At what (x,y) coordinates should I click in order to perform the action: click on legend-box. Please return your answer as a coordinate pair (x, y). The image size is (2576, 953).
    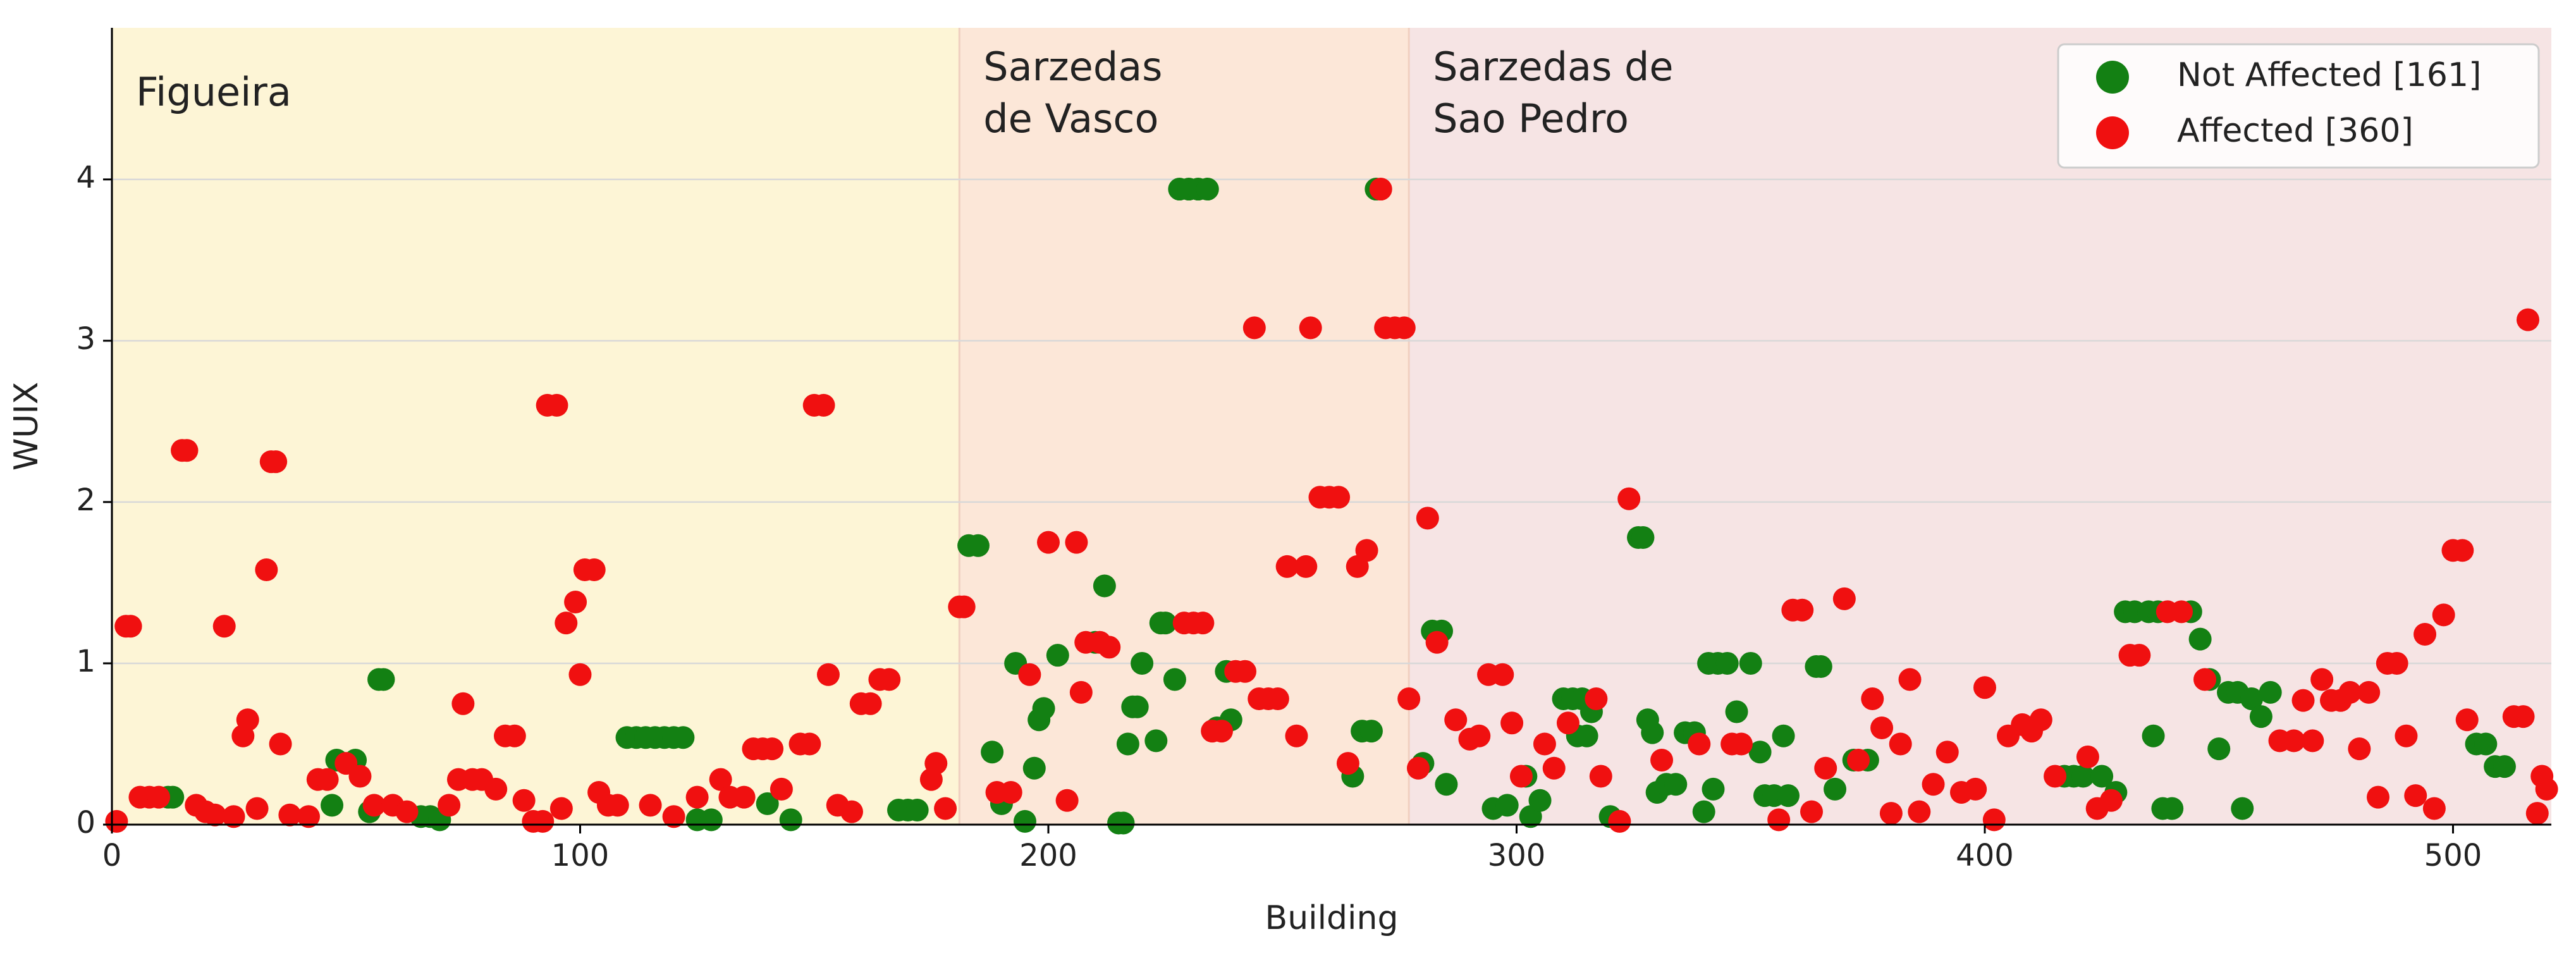
    Looking at the image, I should click on (2298, 106).